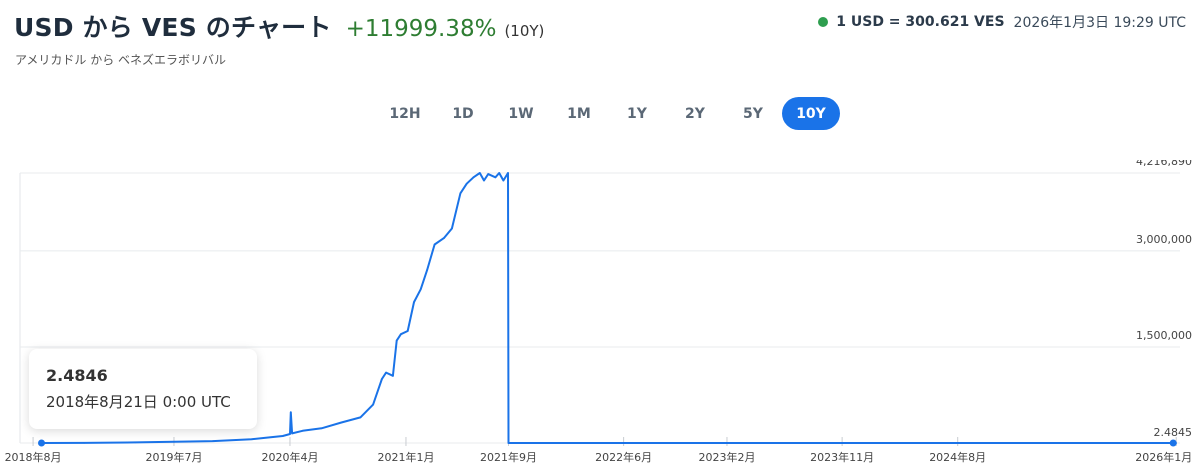  I want to click on tab-12h: 12H, so click(405, 113).